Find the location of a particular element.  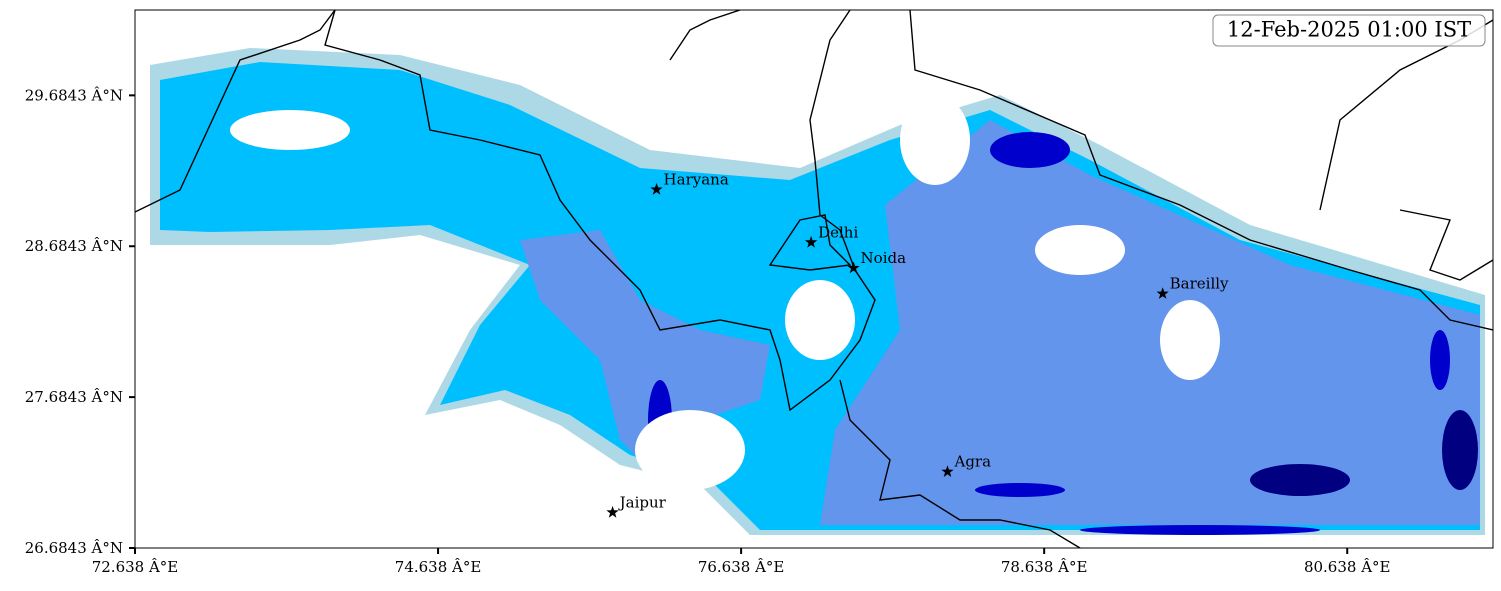

x-tick-label: 74.638 Â°E is located at coordinates (438, 567).